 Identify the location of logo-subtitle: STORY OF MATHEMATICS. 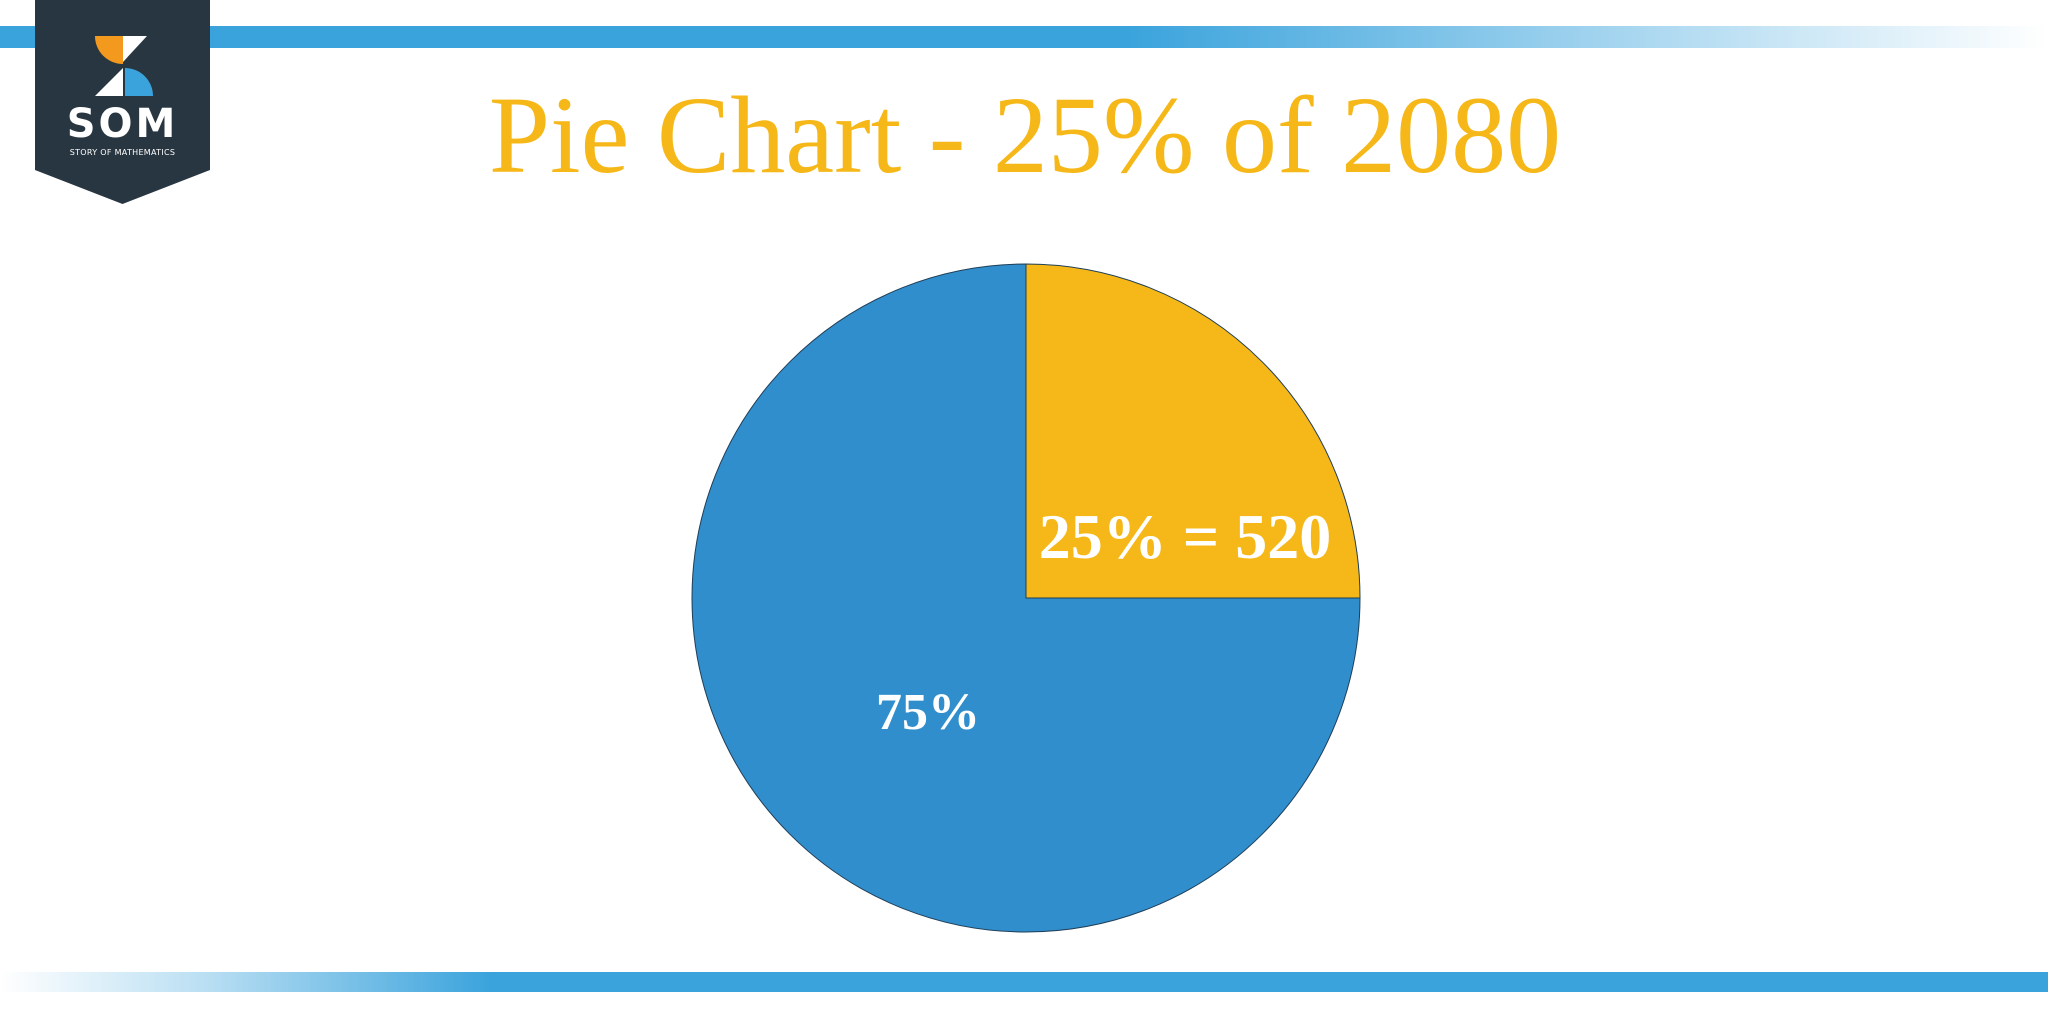
(122, 152).